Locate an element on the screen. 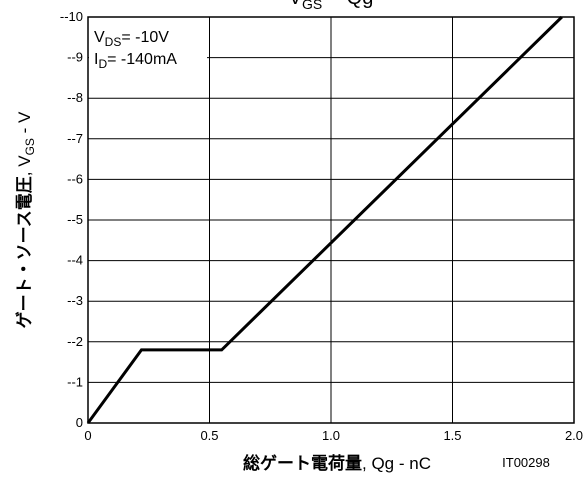  x-tick-label: 1.5 is located at coordinates (452, 435).